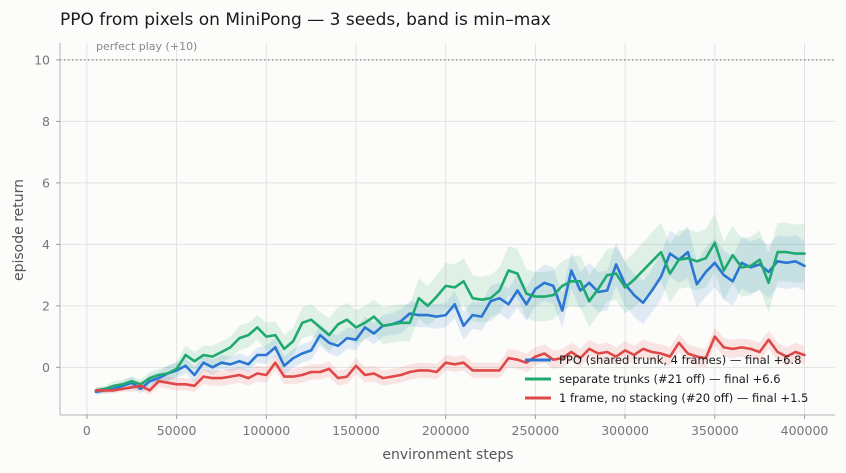 This screenshot has height=473, width=846. Describe the element at coordinates (46, 121) in the screenshot. I see `y-tick-label: 8` at that location.